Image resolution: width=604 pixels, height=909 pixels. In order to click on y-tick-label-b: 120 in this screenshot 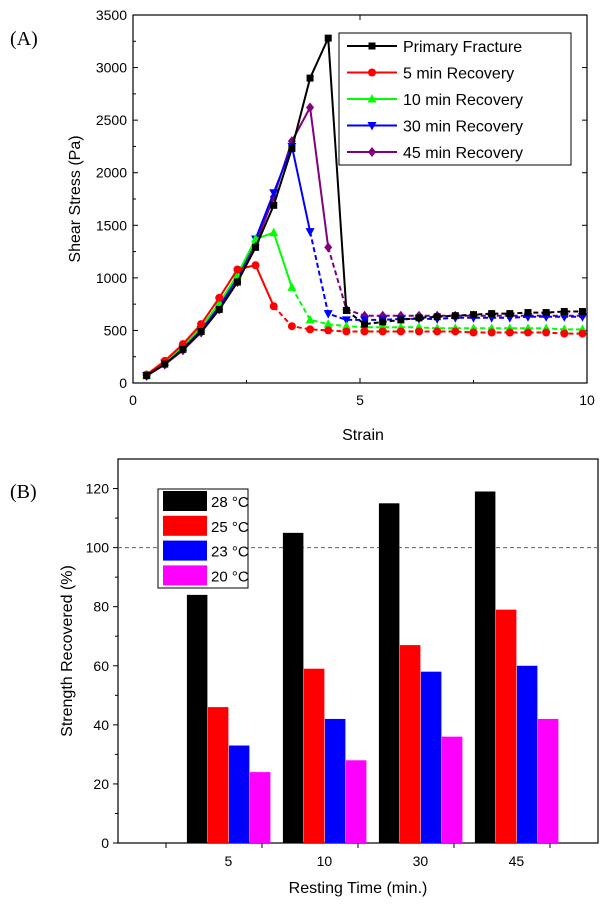, I will do `click(98, 489)`.